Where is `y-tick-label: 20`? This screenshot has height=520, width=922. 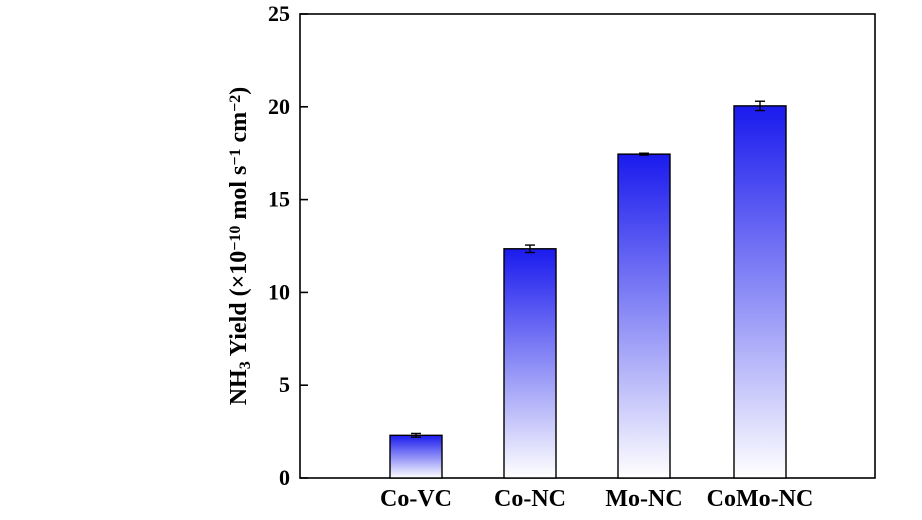 y-tick-label: 20 is located at coordinates (279, 106).